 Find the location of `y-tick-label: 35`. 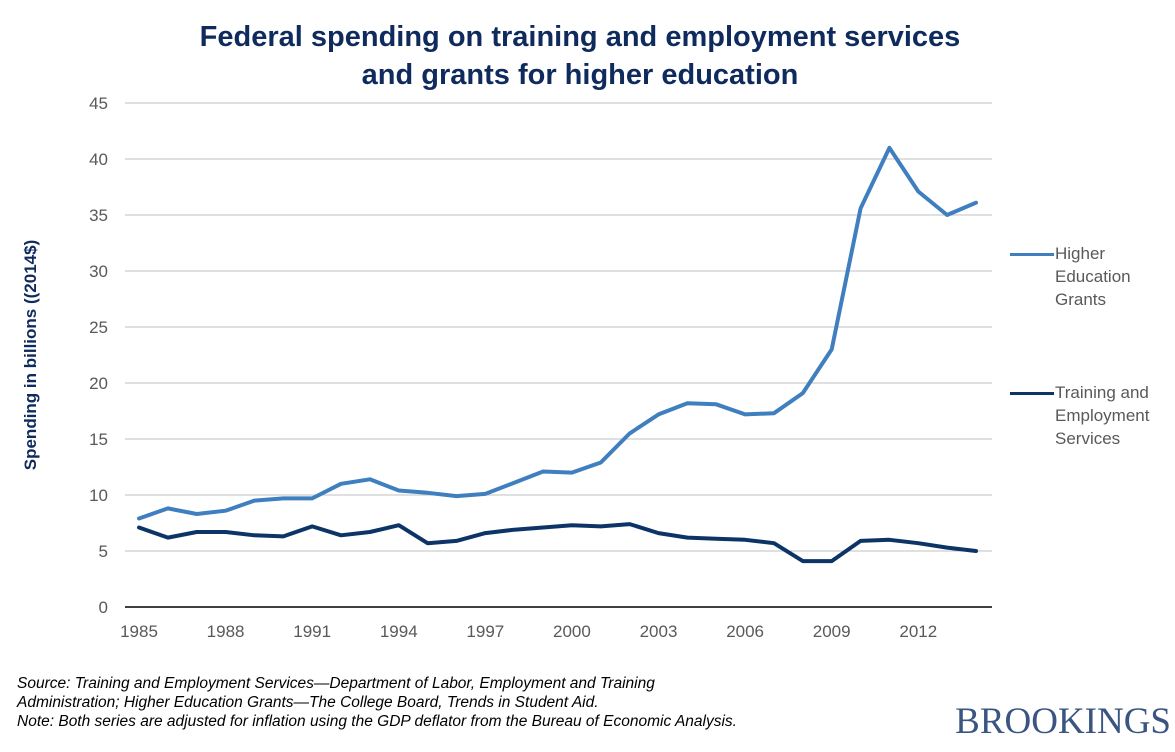

y-tick-label: 35 is located at coordinates (98, 215).